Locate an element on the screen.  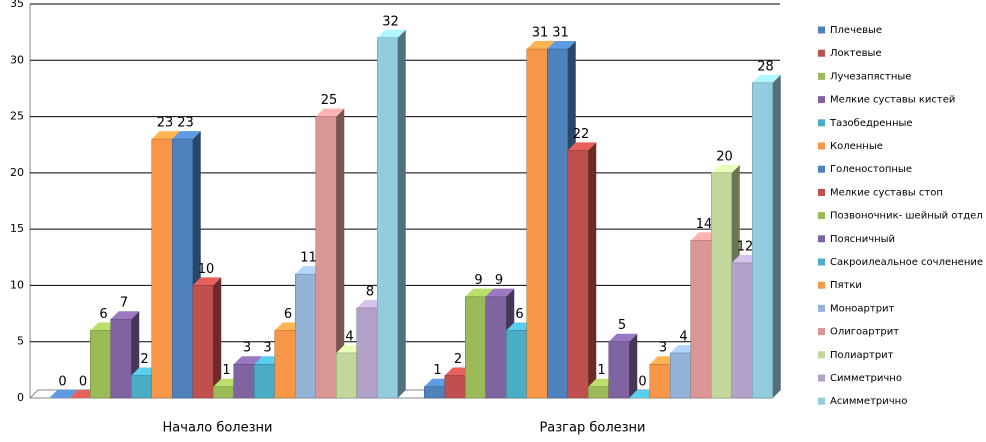
legend-label: Позвоночник- шейный отдел is located at coordinates (906, 216).